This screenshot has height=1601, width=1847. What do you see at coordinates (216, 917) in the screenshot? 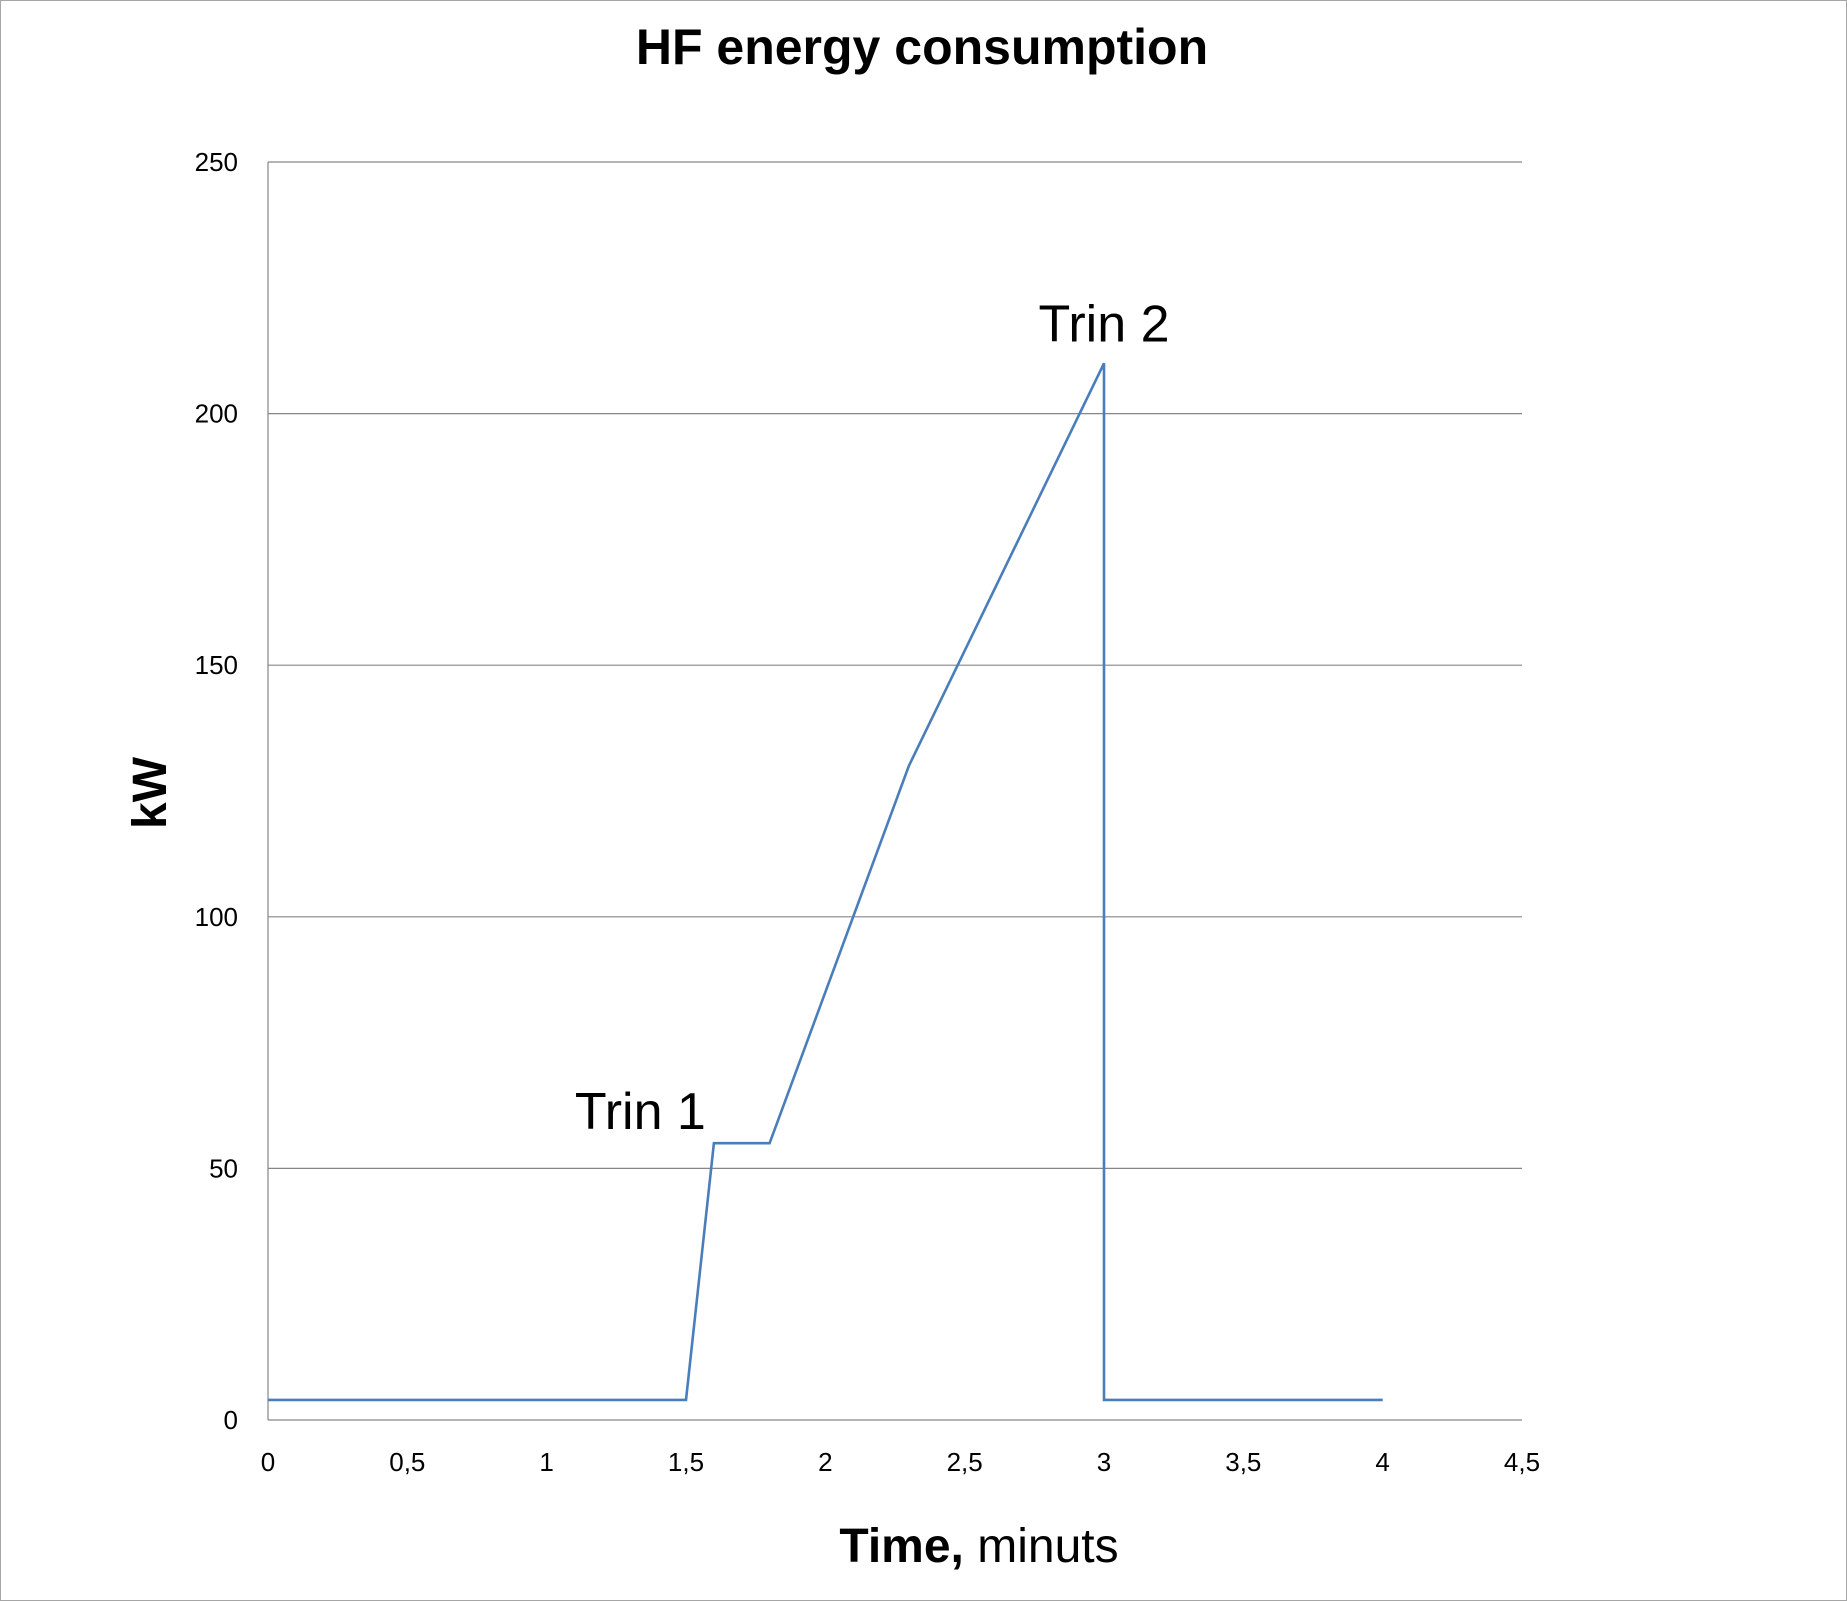
I see `y-tick-label-100: 100` at bounding box center [216, 917].